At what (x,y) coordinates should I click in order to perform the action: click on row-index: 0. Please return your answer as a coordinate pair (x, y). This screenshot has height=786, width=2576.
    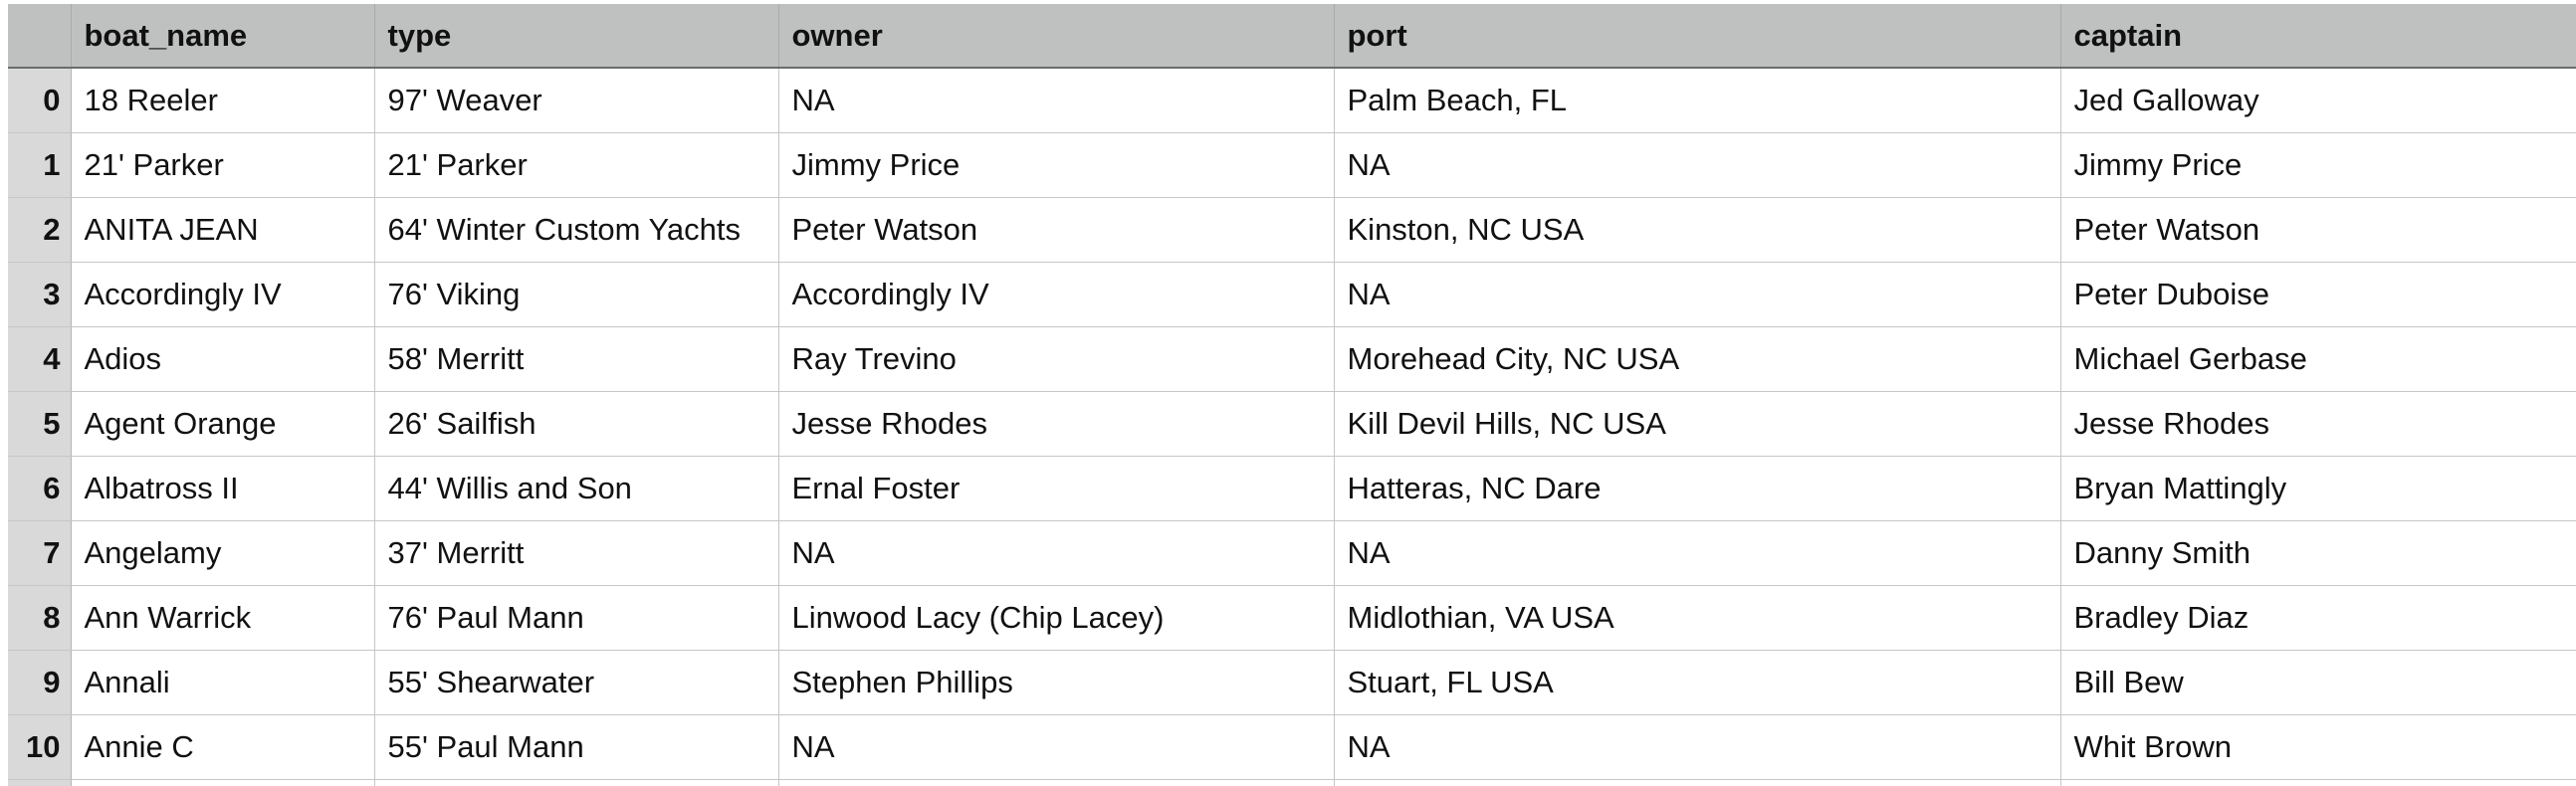
    Looking at the image, I should click on (40, 100).